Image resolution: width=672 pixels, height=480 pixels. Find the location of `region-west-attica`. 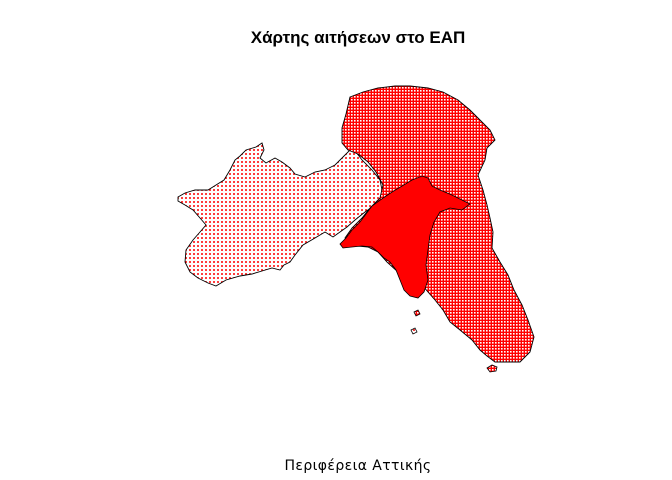

region-west-attica is located at coordinates (280, 214).